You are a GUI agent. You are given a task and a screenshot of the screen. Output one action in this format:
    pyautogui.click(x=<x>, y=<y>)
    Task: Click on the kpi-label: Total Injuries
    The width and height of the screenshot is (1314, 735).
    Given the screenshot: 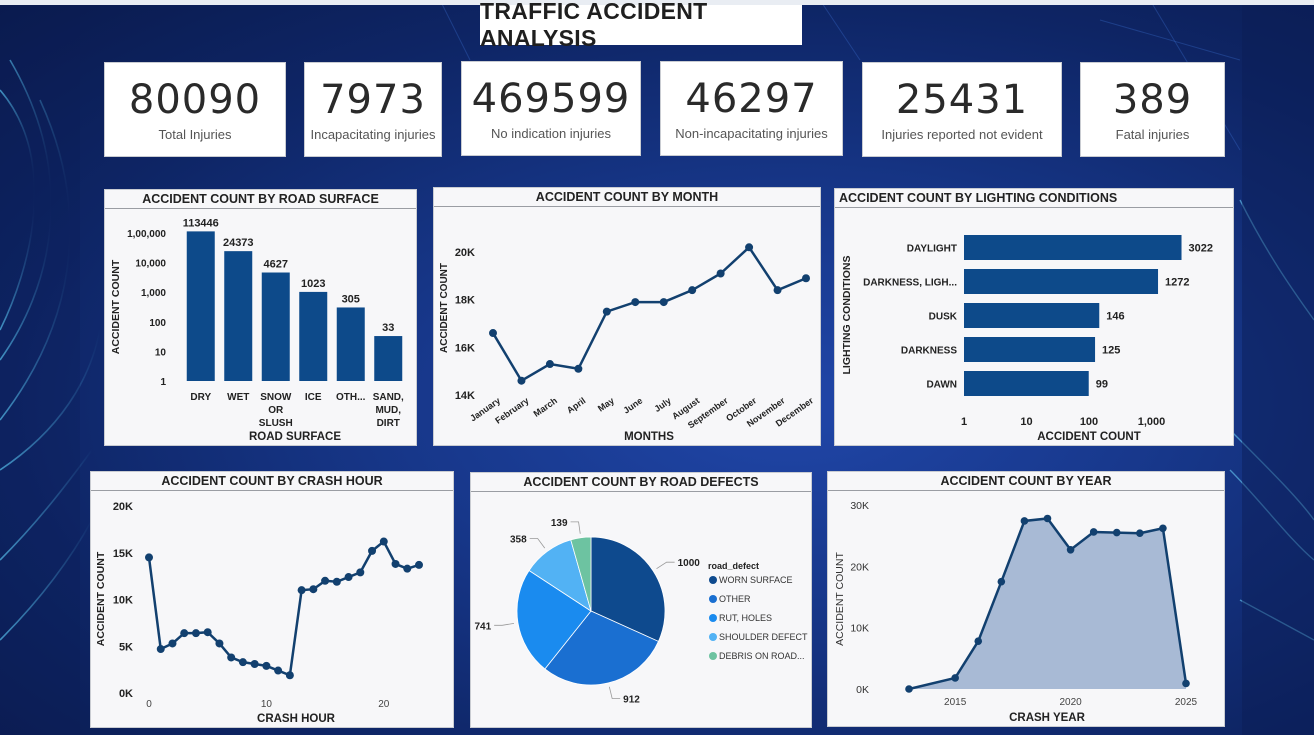 What is the action you would take?
    pyautogui.click(x=195, y=134)
    